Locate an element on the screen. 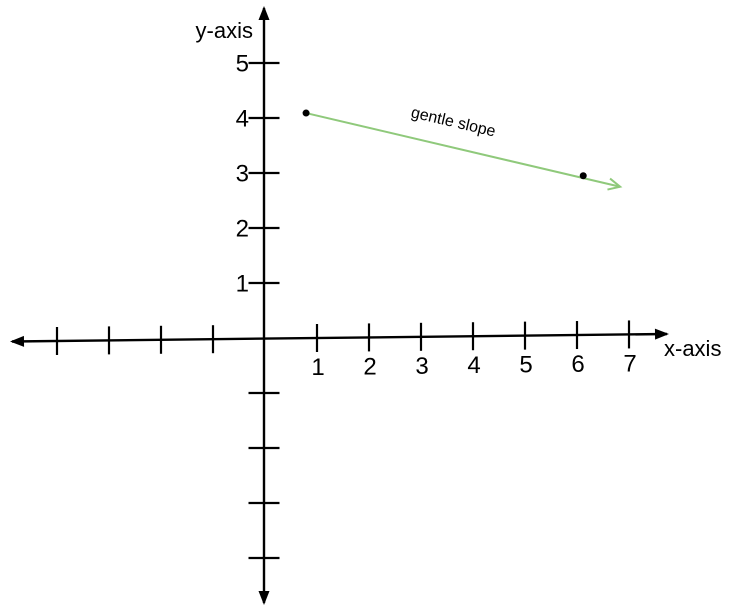  x-axis-line is located at coordinates (339, 337).